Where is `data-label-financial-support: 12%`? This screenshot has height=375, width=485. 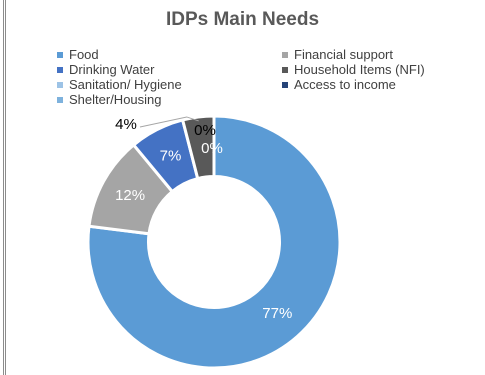
data-label-financial-support: 12% is located at coordinates (130, 195).